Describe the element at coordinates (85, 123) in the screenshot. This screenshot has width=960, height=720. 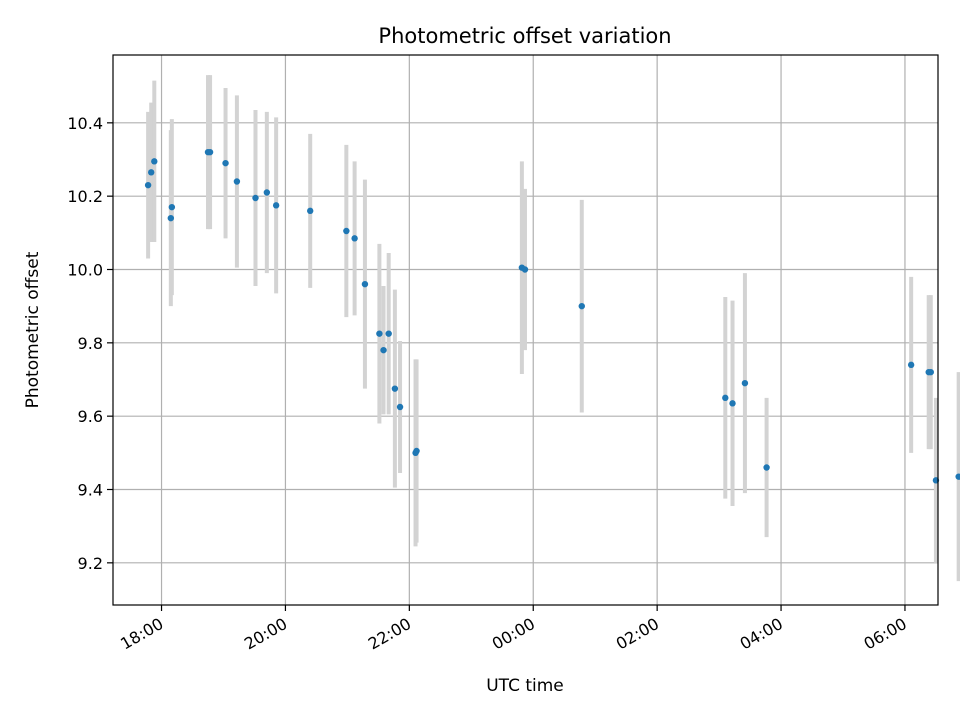
I see `y-tick-label: 10.4` at that location.